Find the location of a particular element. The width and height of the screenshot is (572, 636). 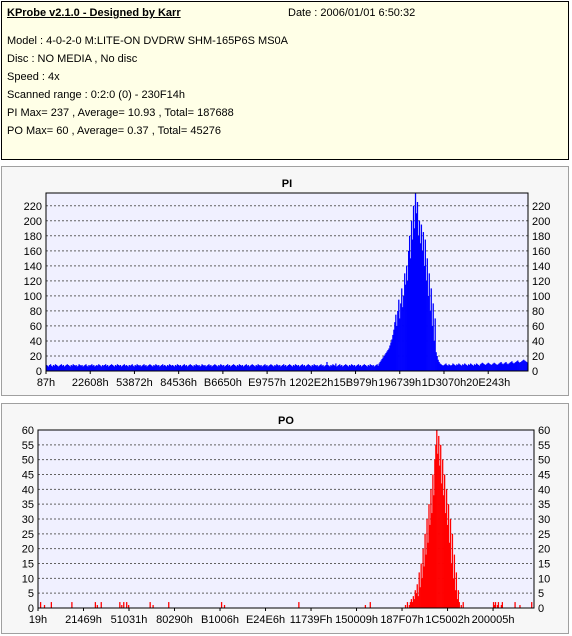

pi-xtick-label: 1D3070h is located at coordinates (444, 383).